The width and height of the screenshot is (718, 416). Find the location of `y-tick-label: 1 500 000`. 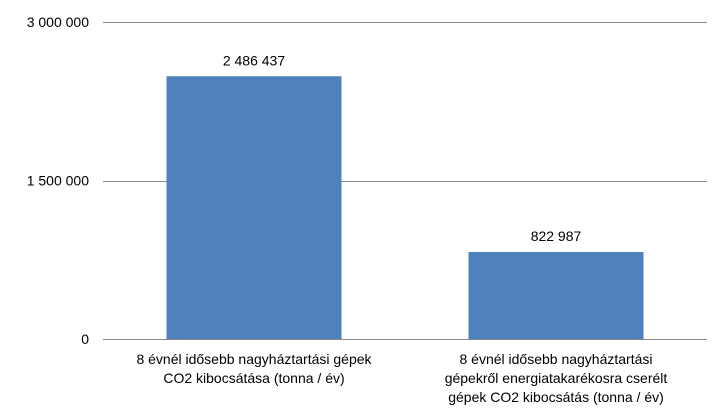

y-tick-label: 1 500 000 is located at coordinates (58, 181).